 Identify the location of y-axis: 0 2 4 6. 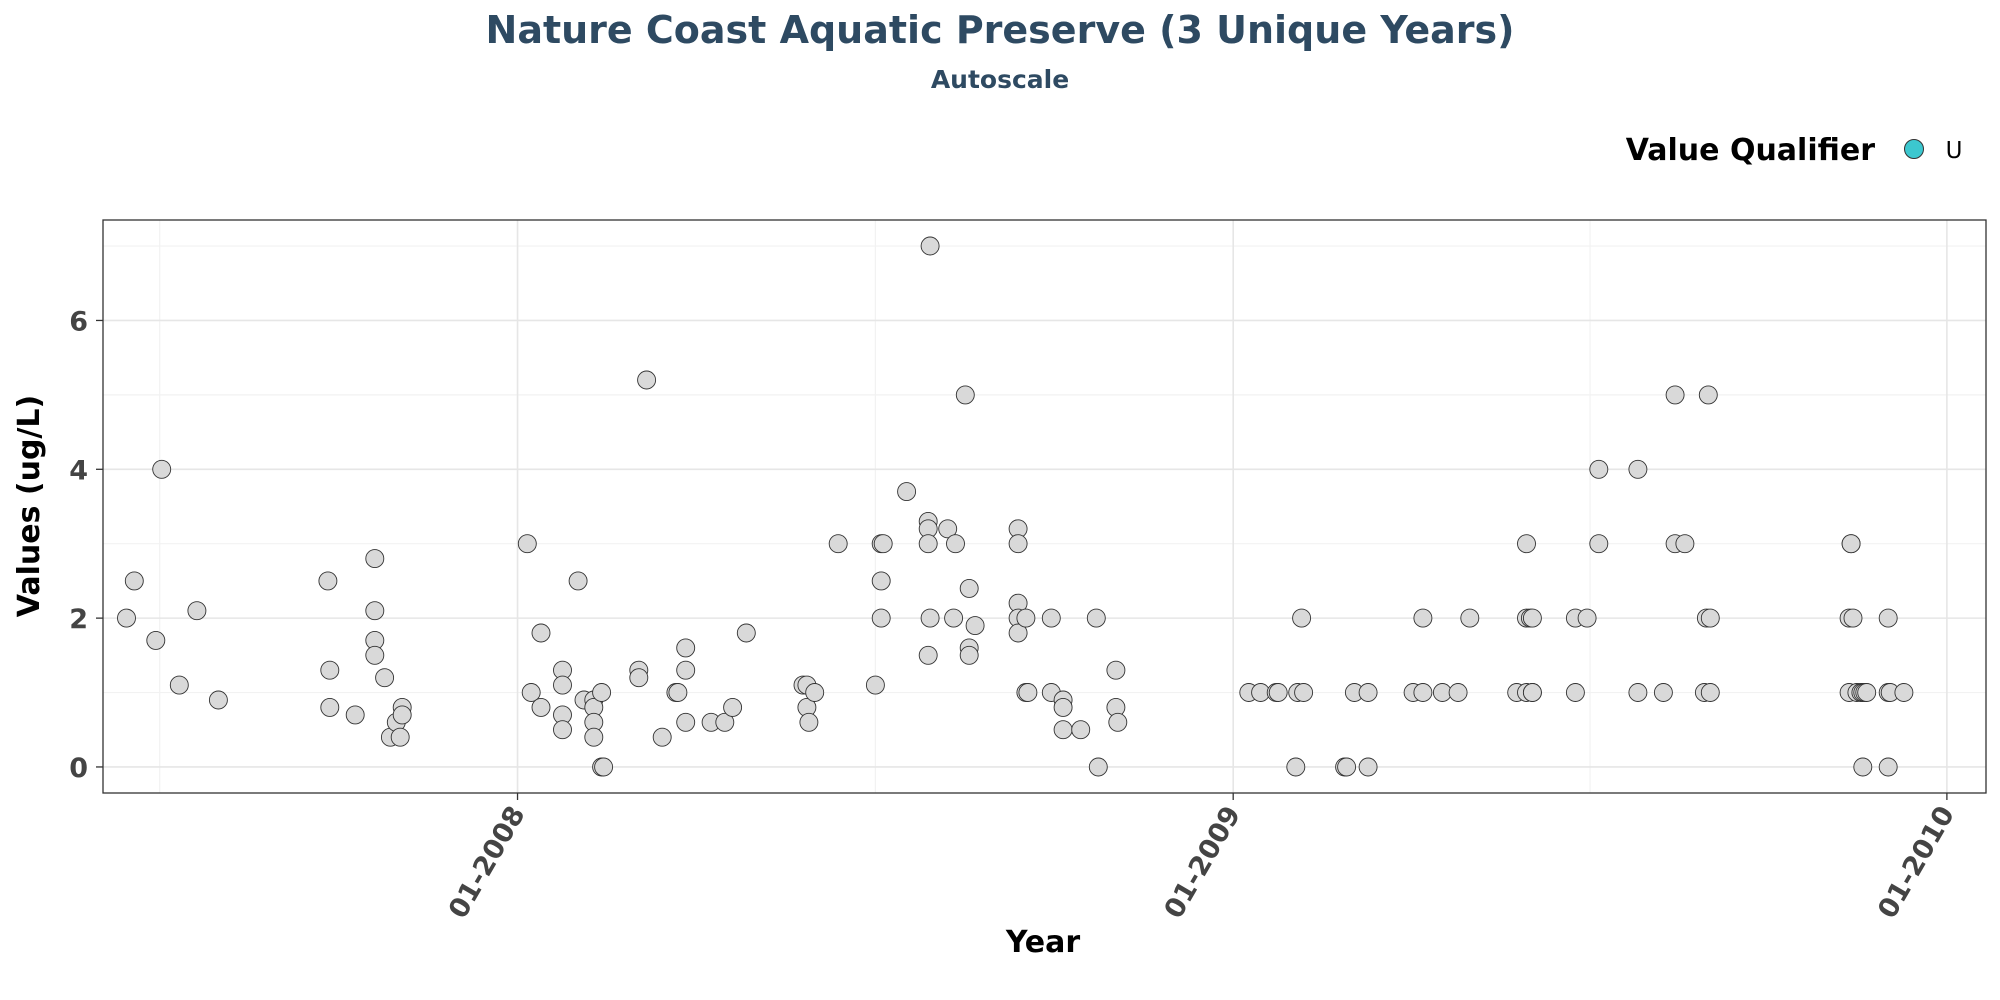
(86, 545).